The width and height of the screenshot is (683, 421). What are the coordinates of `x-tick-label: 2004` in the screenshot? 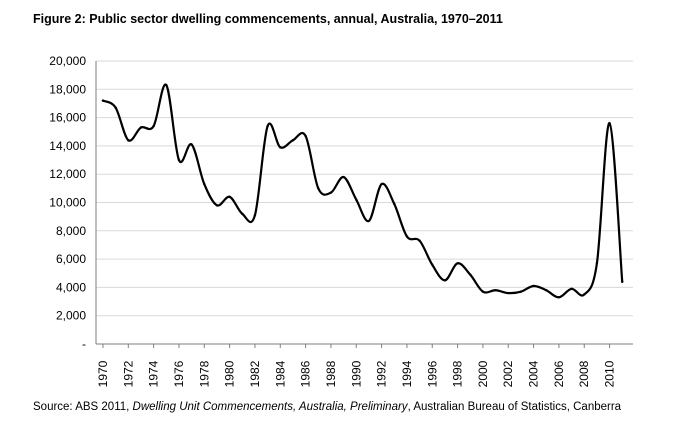 It's located at (534, 373).